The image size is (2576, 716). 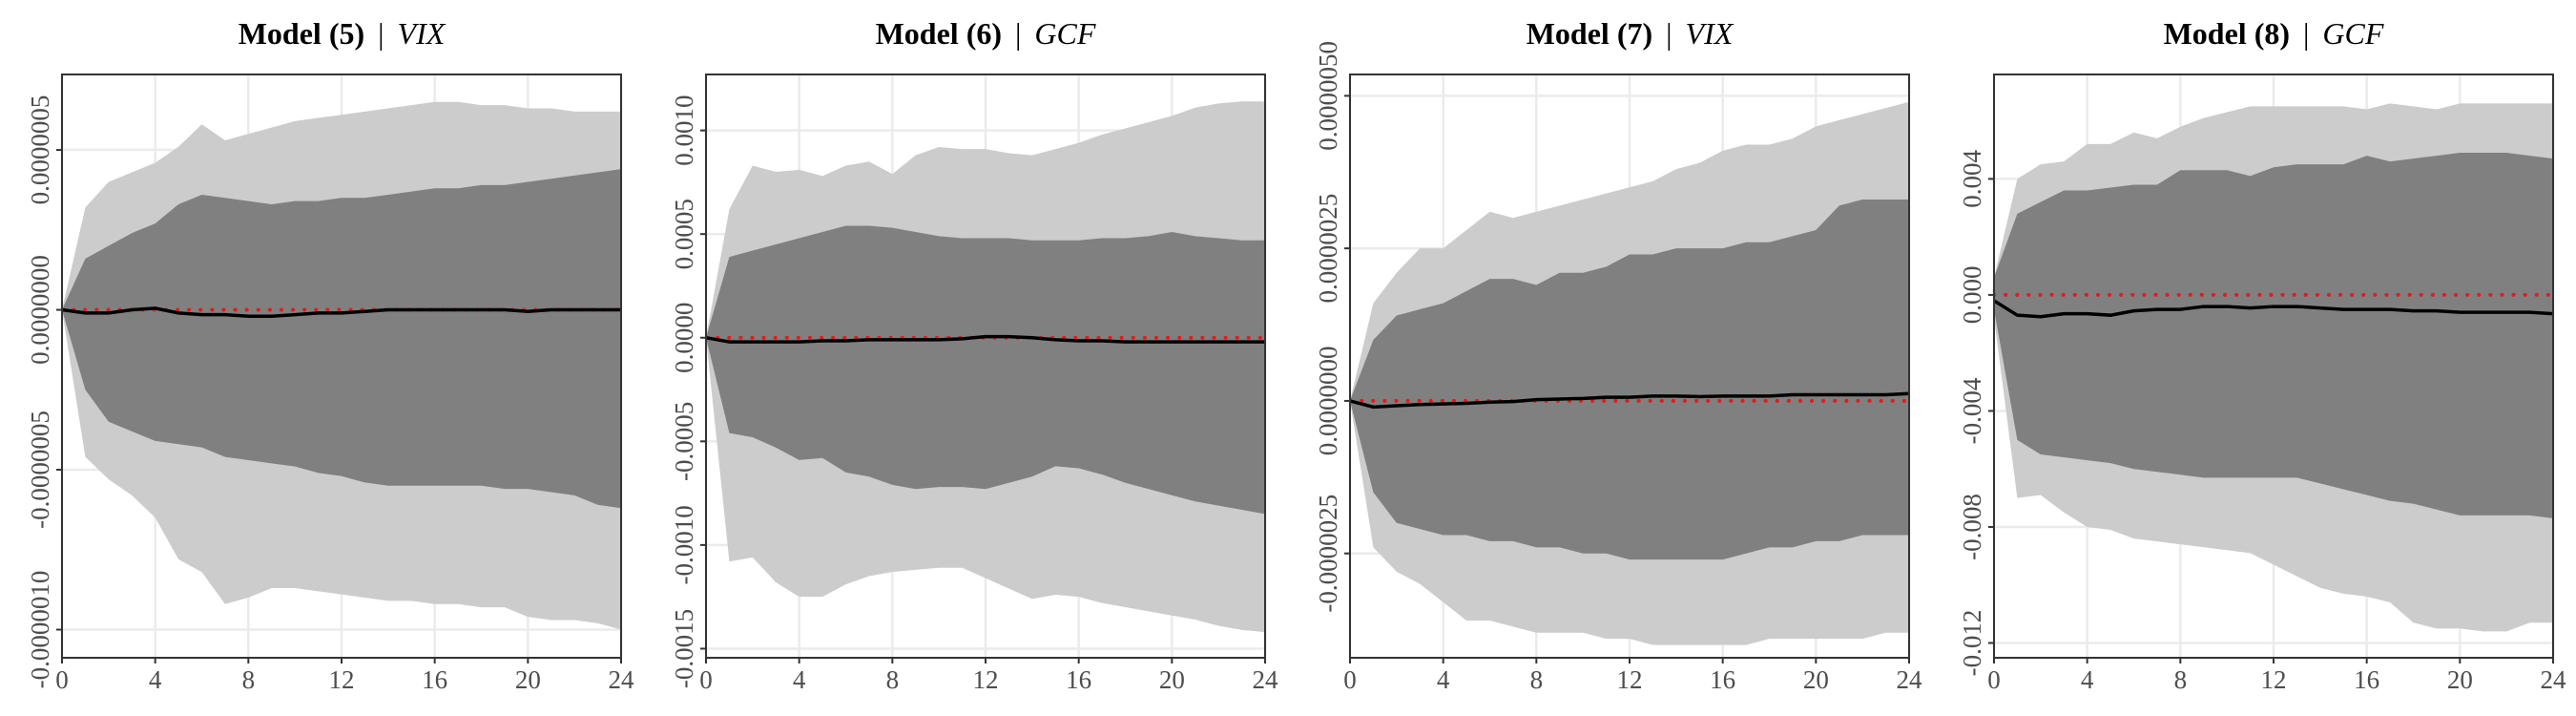 What do you see at coordinates (1972, 179) in the screenshot?
I see `y-tick-label: 0.004` at bounding box center [1972, 179].